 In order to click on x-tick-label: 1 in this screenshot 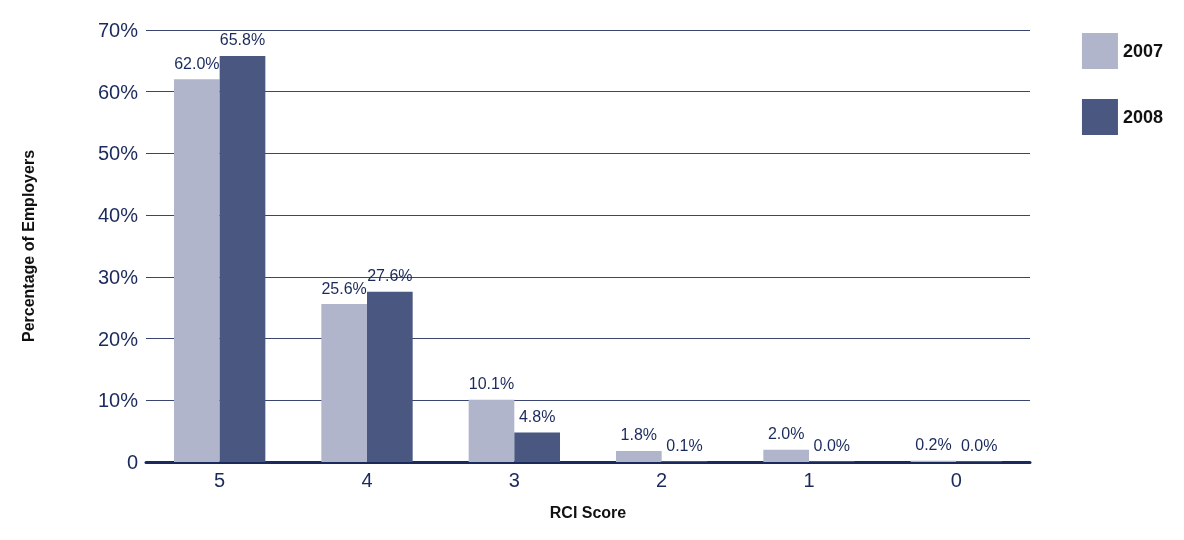, I will do `click(809, 480)`.